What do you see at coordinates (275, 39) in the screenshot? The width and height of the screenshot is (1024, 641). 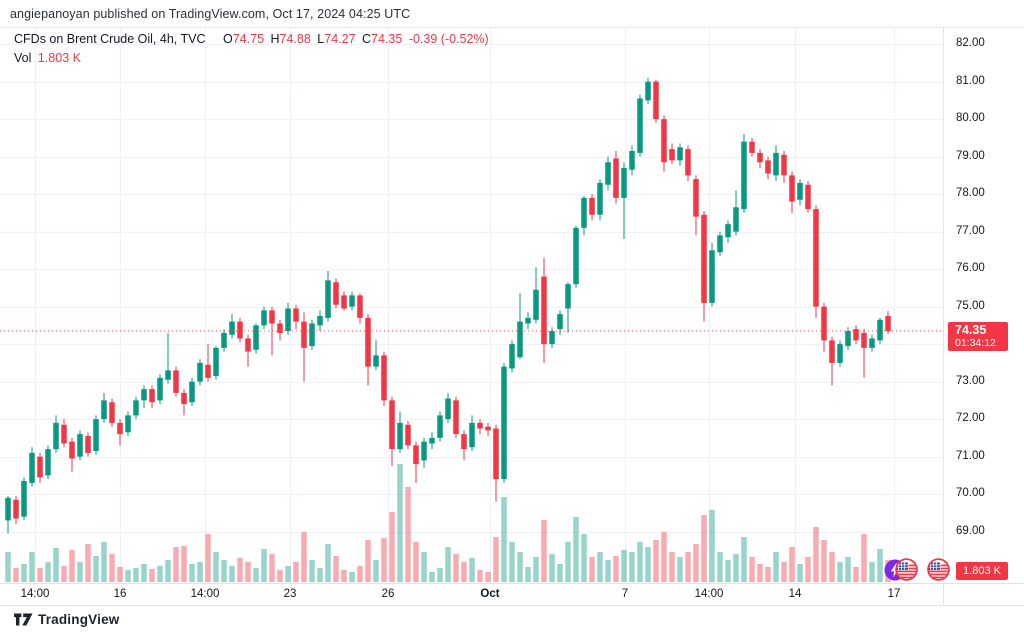 I see `high-label: H` at bounding box center [275, 39].